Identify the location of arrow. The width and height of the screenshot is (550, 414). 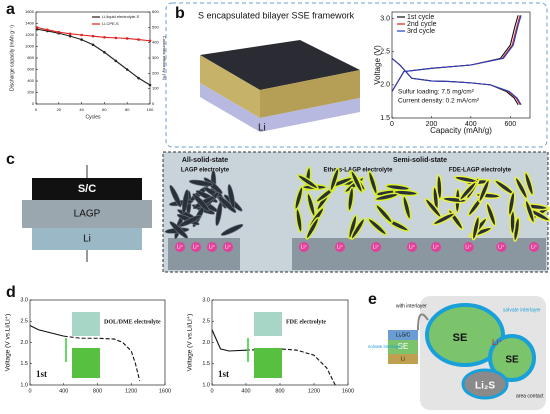
(423, 322).